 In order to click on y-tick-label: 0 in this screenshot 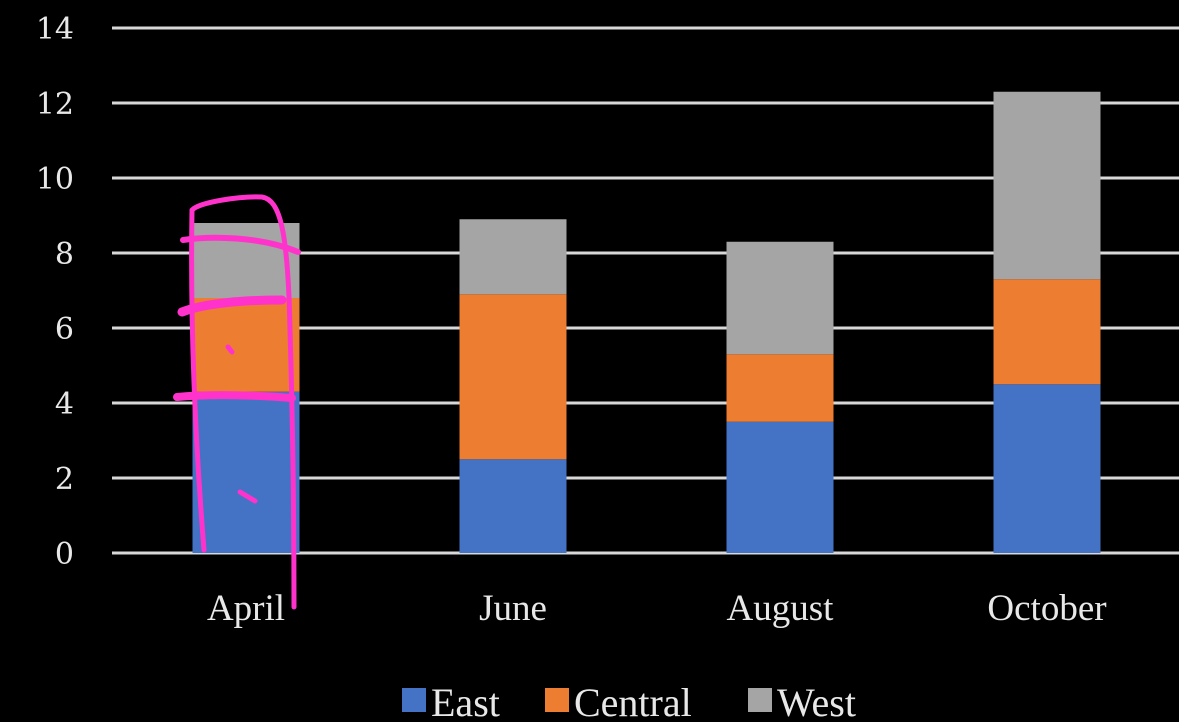, I will do `click(64, 554)`.